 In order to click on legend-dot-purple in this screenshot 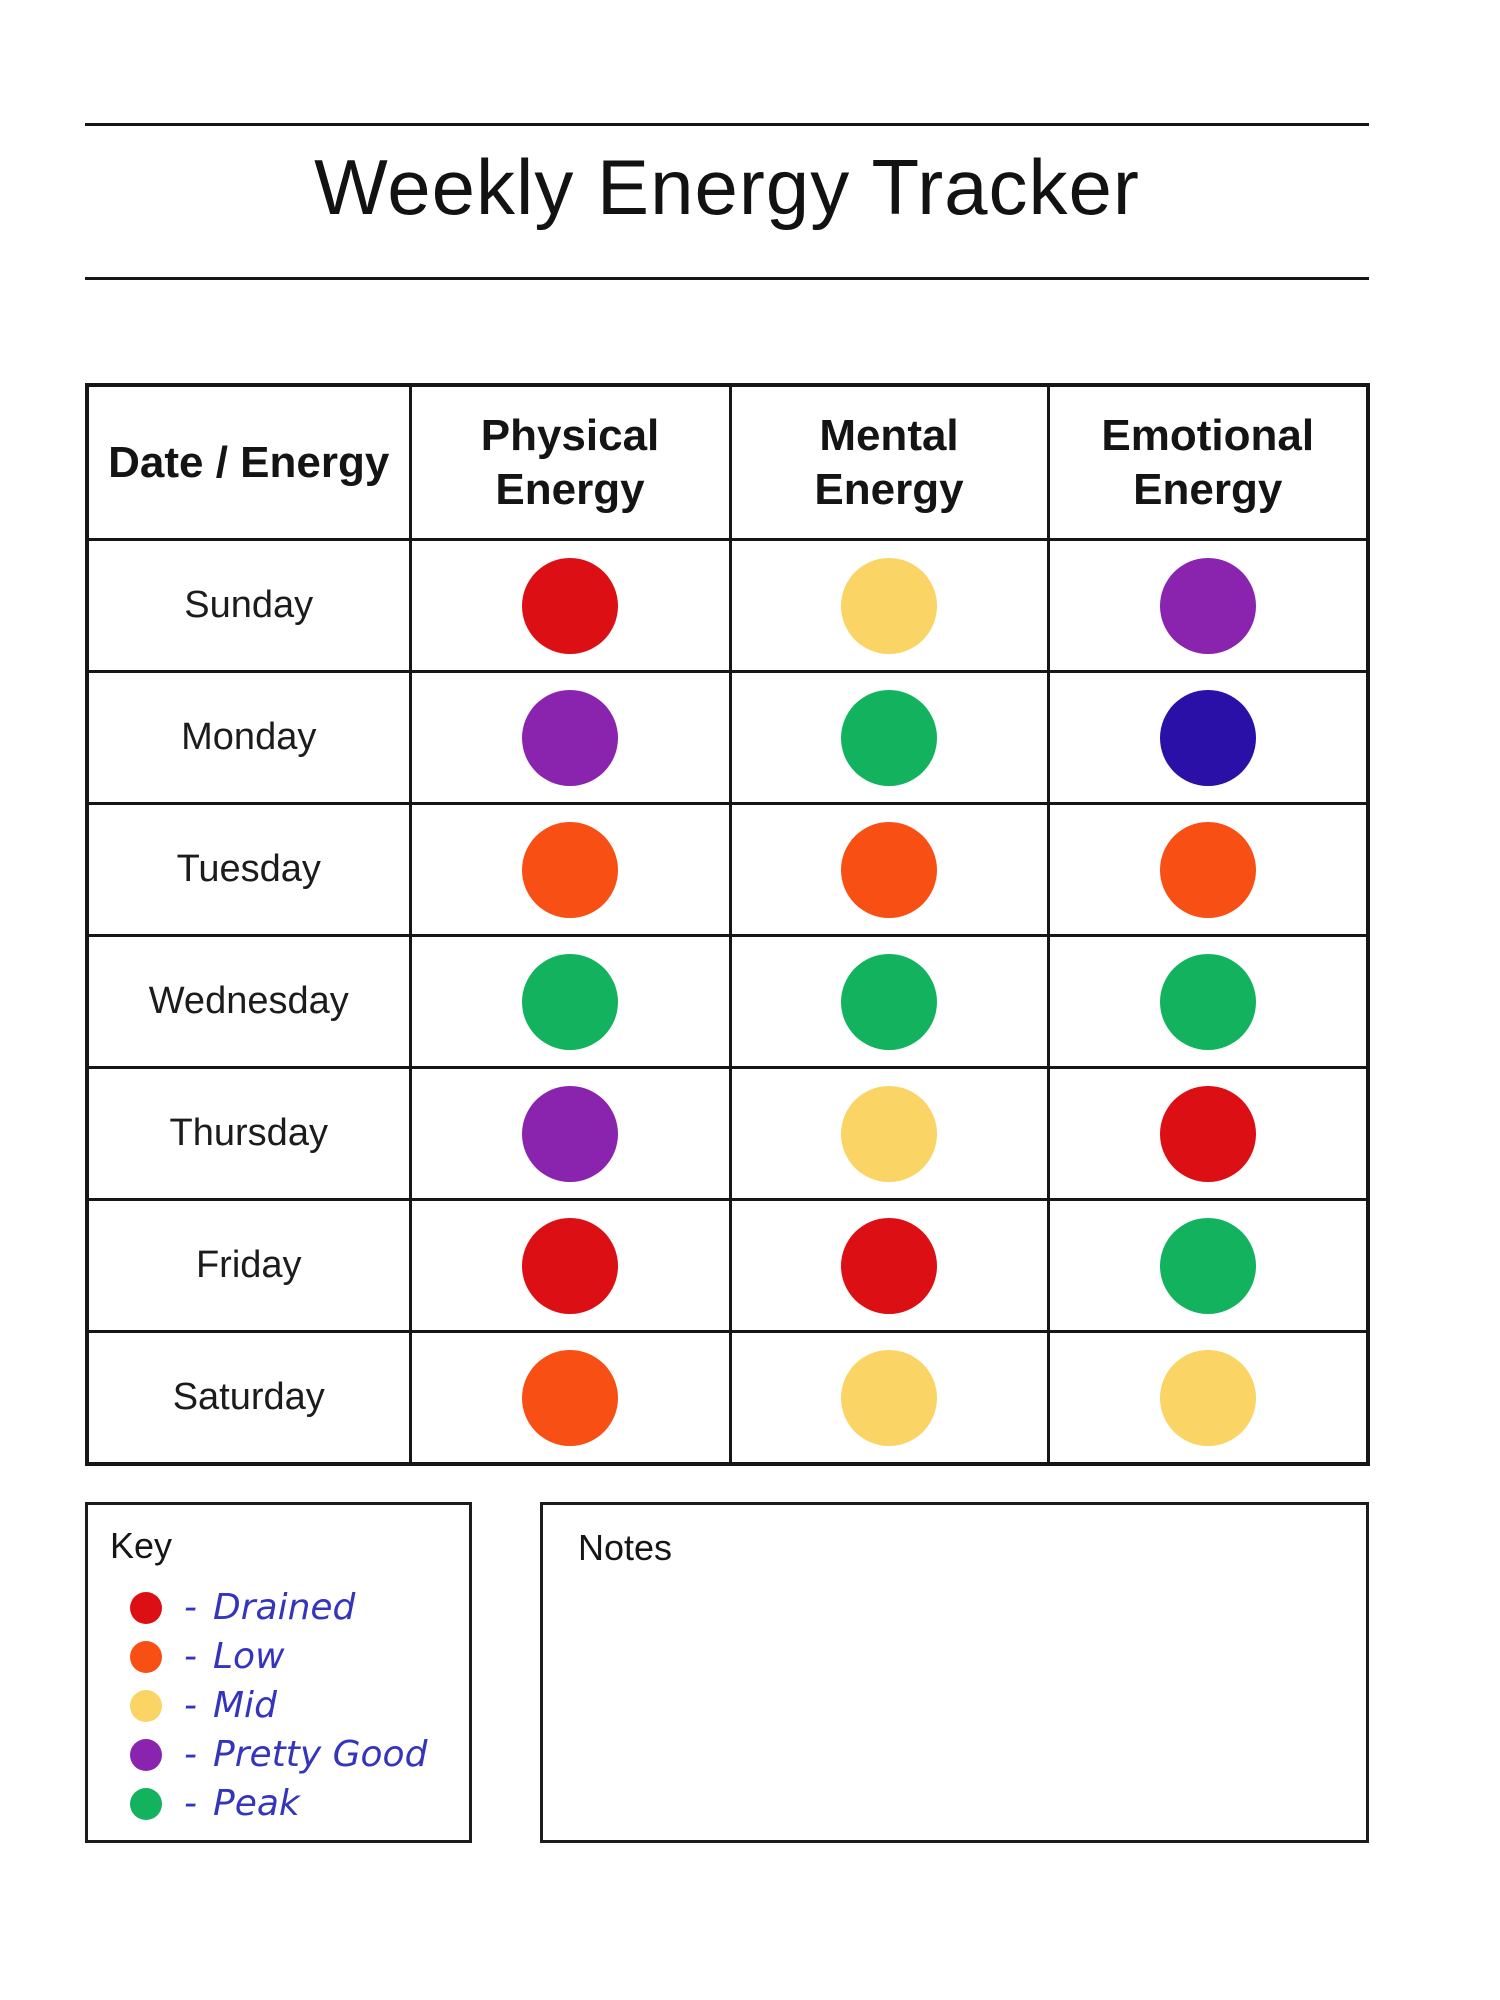, I will do `click(146, 1754)`.